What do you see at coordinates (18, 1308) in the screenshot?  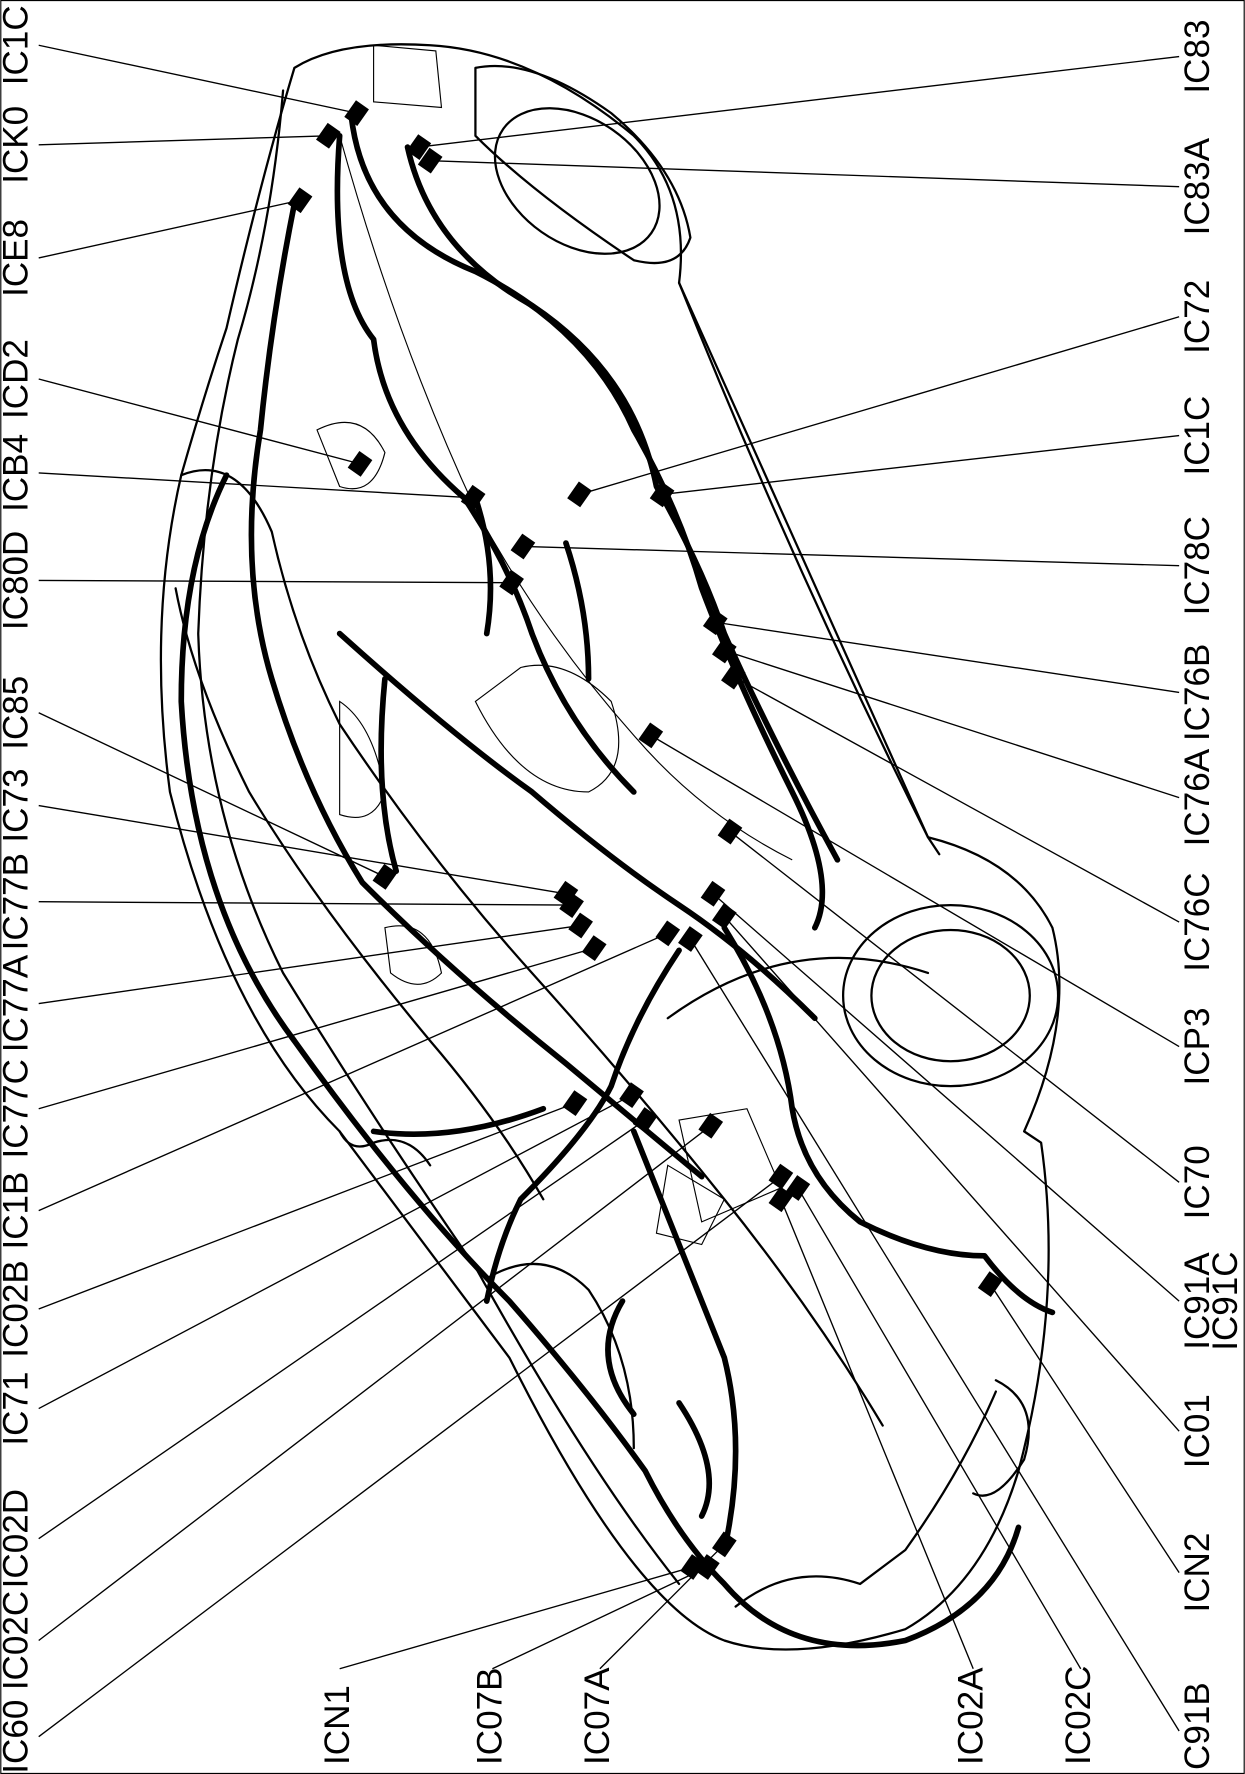 I see `connector-label: IC02B` at bounding box center [18, 1308].